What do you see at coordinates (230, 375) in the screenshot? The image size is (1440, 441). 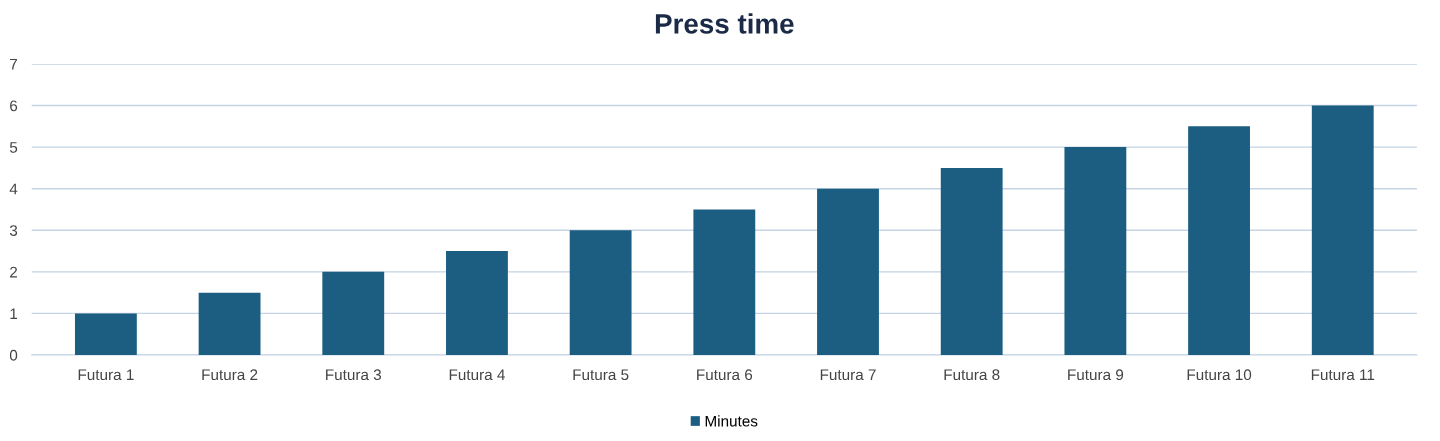 I see `x-tick-label: Futura 2` at bounding box center [230, 375].